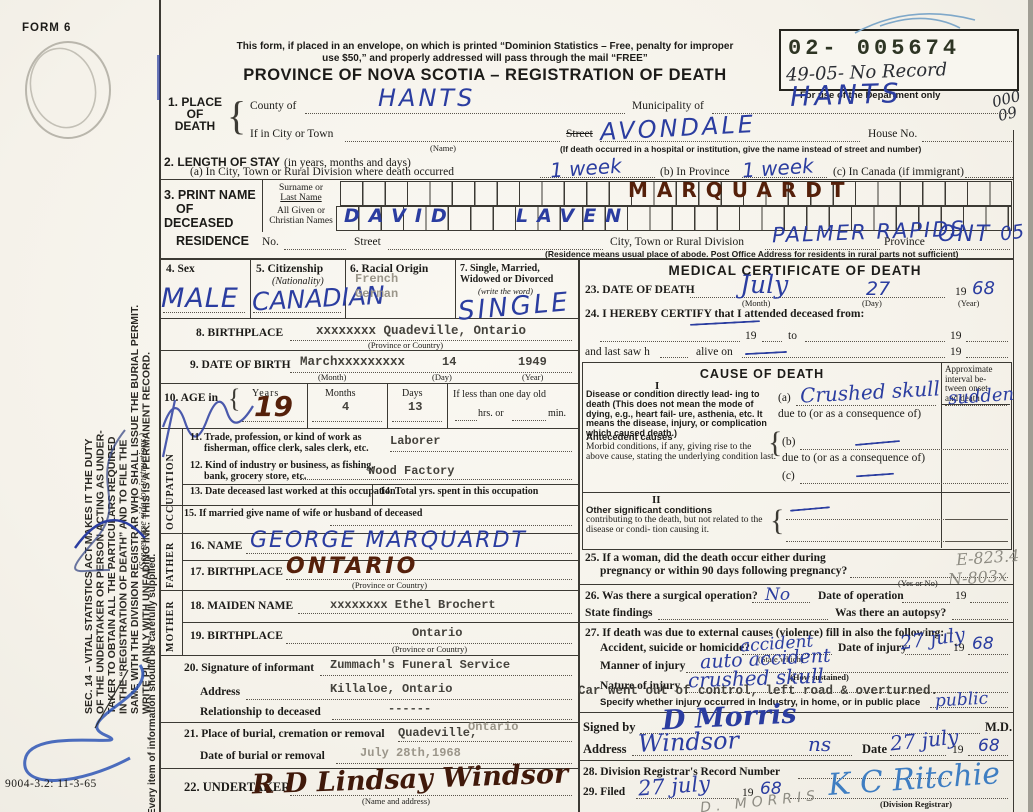  Describe the element at coordinates (438, 733) in the screenshot. I see `burial-place-value: Quadeville,` at that location.